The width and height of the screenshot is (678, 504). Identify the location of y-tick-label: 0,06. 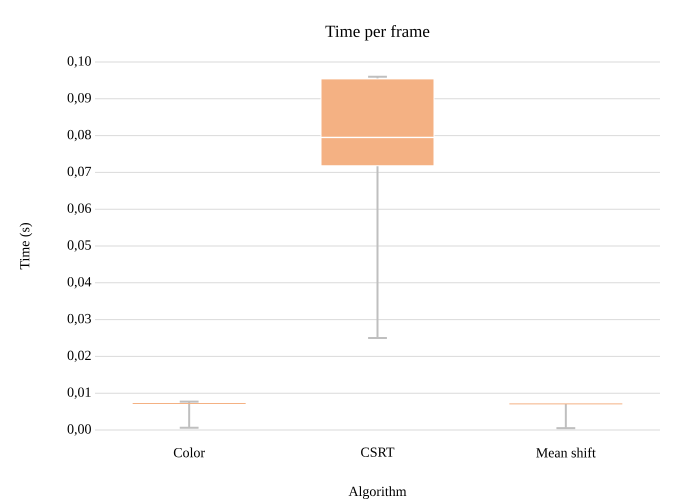
(80, 209).